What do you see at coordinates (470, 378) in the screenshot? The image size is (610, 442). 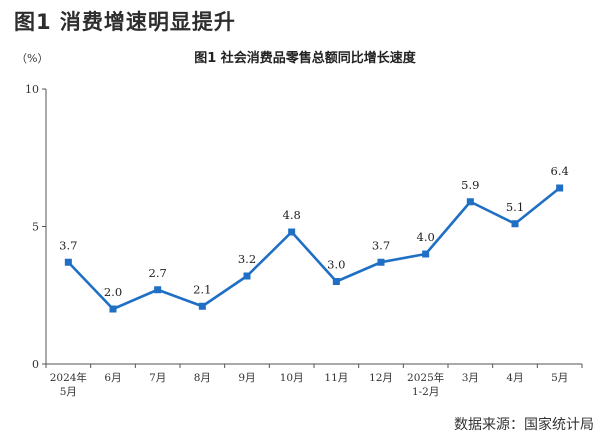 I see `x-tick-label: 3月` at bounding box center [470, 378].